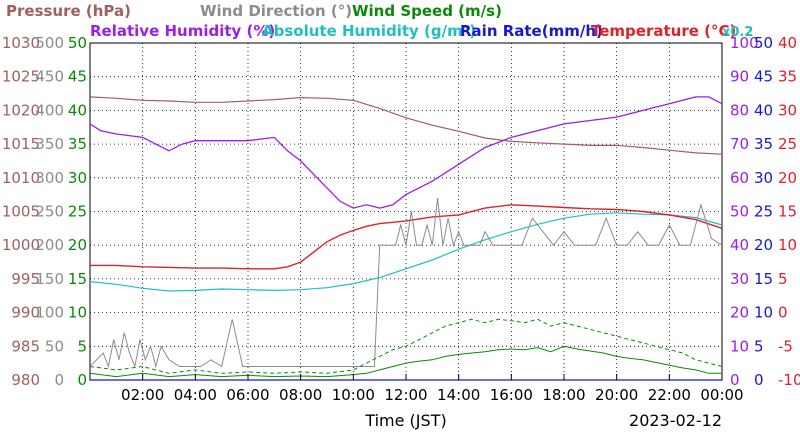 Image resolution: width=800 pixels, height=434 pixels. Describe the element at coordinates (21, 110) in the screenshot. I see `y-tick-label: 1020` at that location.